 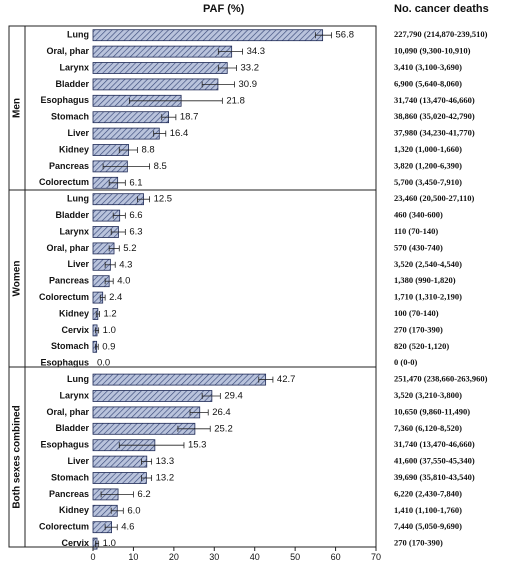 What do you see at coordinates (109, 330) in the screenshot?
I see `value-label-1-8: 1.0` at bounding box center [109, 330].